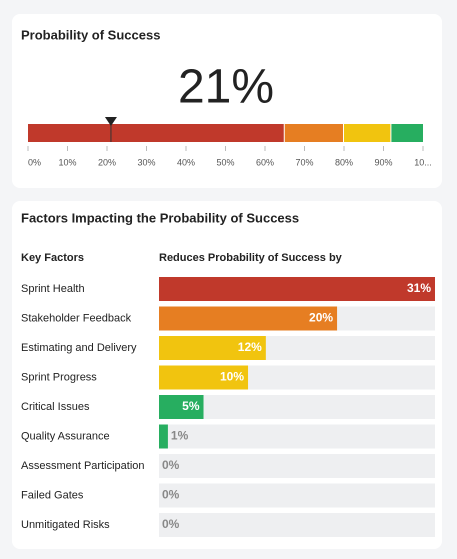 The height and width of the screenshot is (559, 457). Describe the element at coordinates (52, 258) in the screenshot. I see `column-header: Key Factors` at that location.